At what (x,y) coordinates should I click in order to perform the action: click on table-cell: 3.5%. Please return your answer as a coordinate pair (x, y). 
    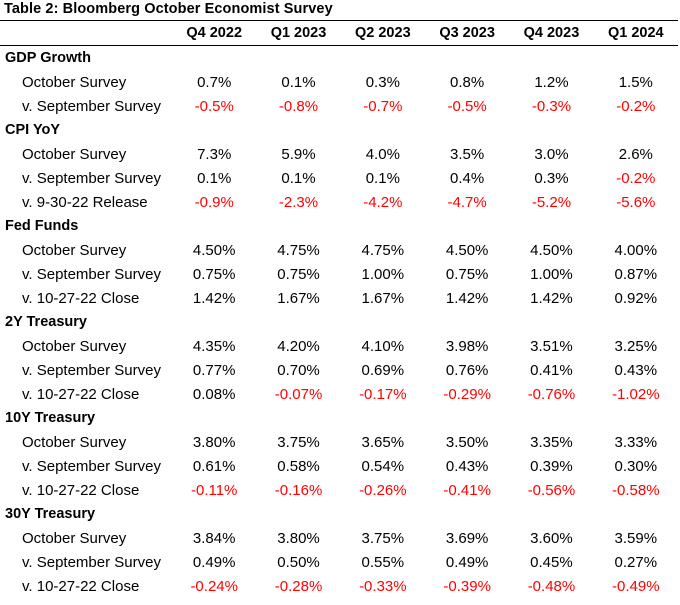
    Looking at the image, I should click on (467, 154).